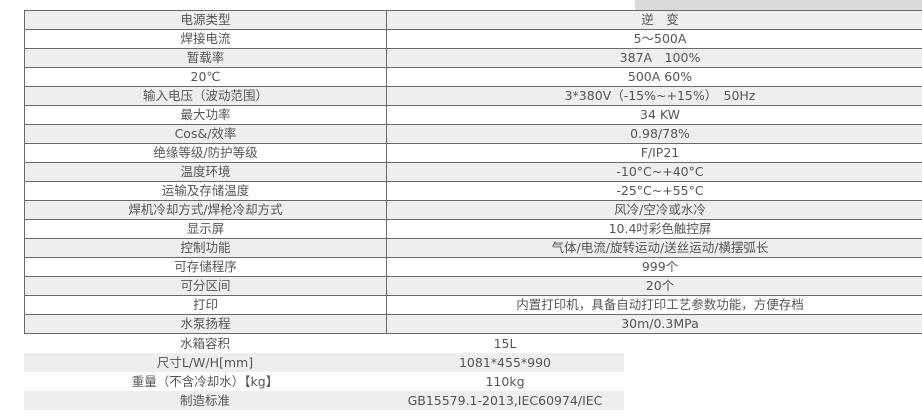 Image resolution: width=922 pixels, height=416 pixels. I want to click on spec-label: 打印, so click(205, 305).